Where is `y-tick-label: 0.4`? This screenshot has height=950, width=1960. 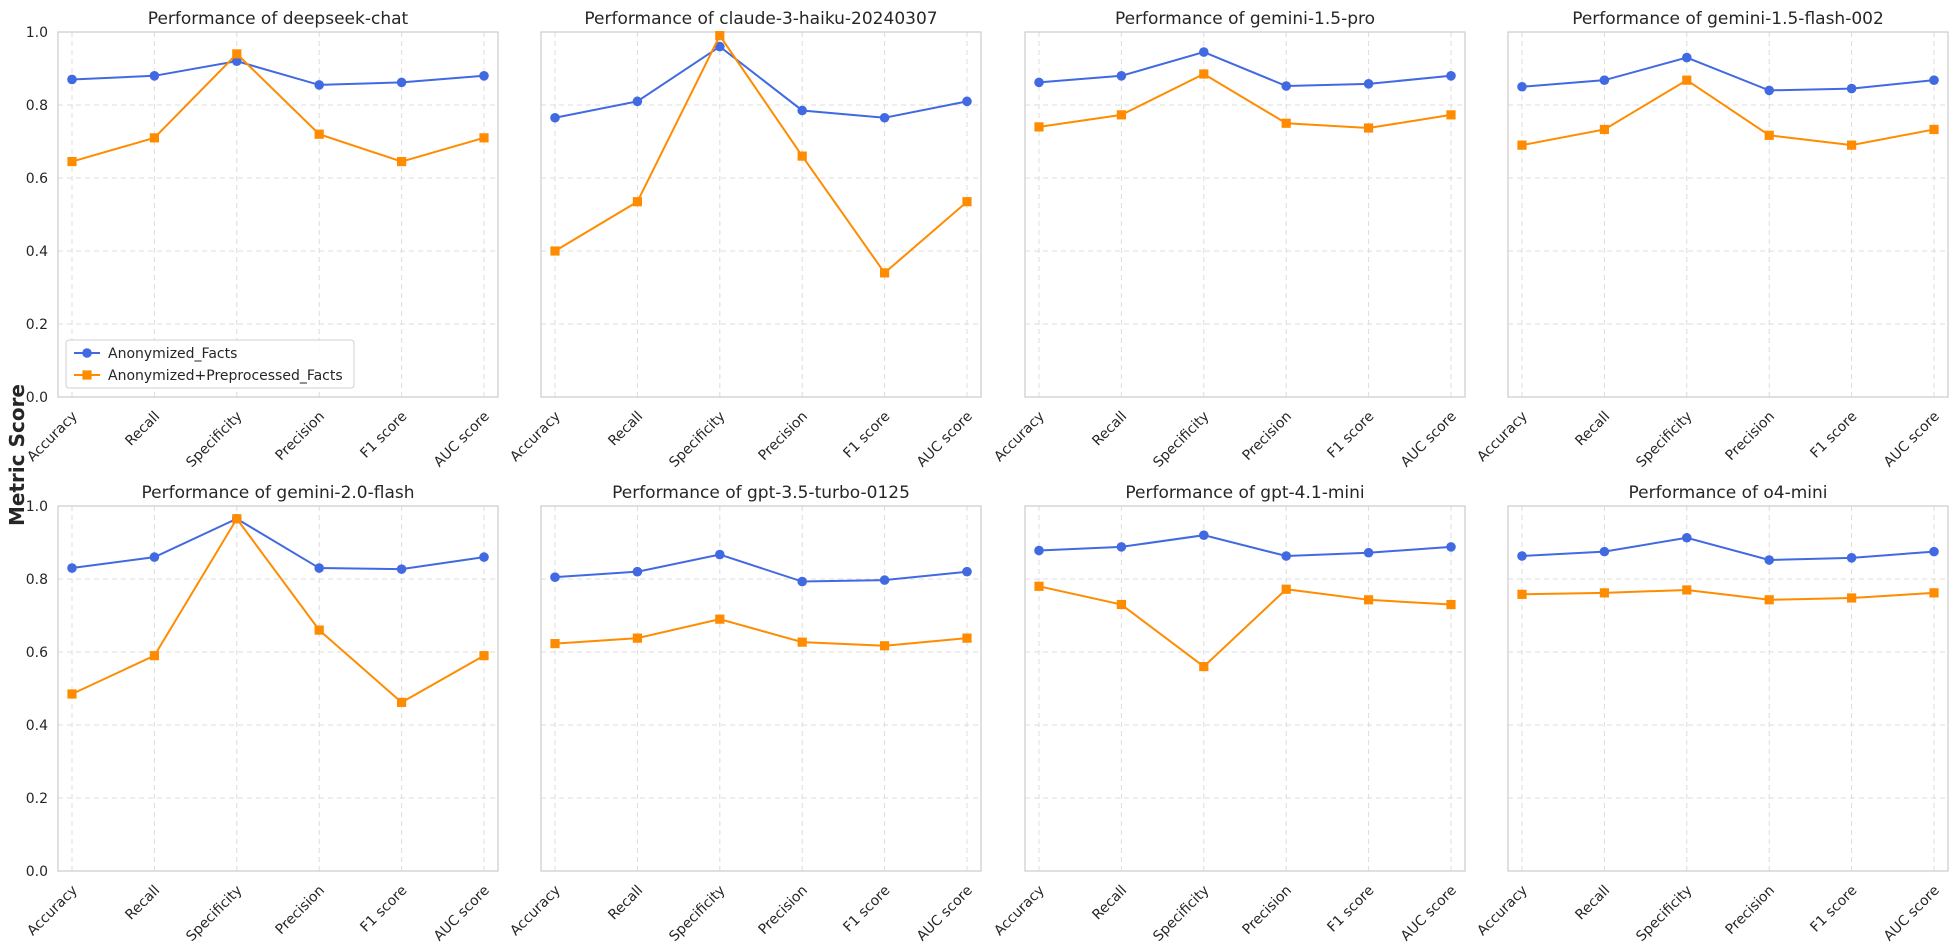 y-tick-label: 0.4 is located at coordinates (37, 726).